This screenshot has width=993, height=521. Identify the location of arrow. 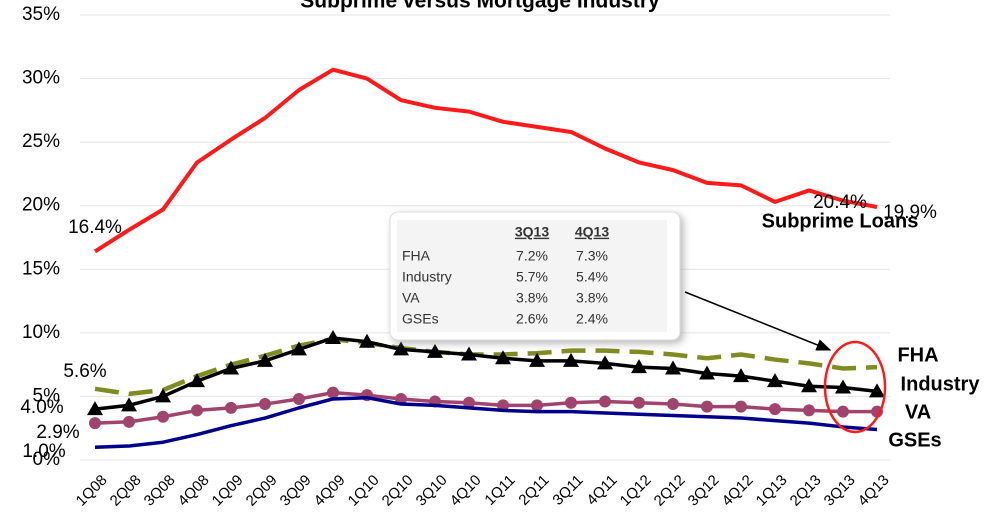
(758, 321).